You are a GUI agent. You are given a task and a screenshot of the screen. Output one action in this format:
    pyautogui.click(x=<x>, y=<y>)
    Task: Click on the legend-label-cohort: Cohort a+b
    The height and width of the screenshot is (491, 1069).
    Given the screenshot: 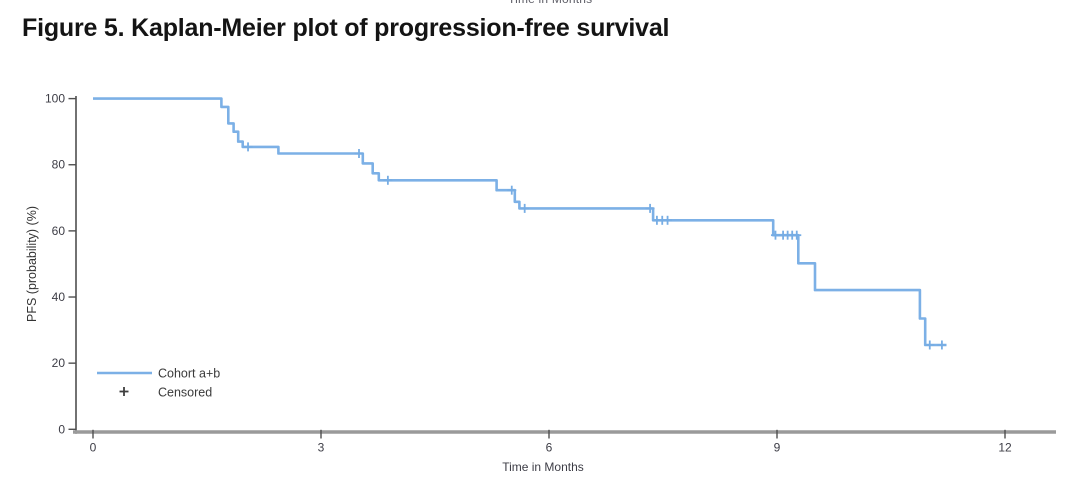 What is the action you would take?
    pyautogui.click(x=189, y=374)
    